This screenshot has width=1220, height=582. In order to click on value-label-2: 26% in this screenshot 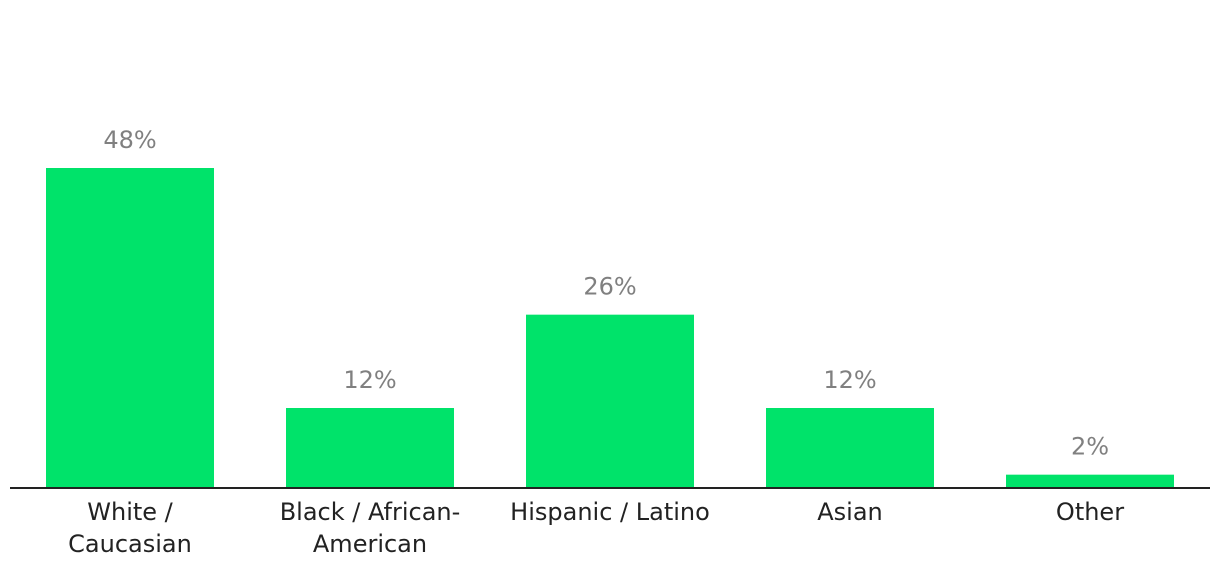, I will do `click(609, 287)`.